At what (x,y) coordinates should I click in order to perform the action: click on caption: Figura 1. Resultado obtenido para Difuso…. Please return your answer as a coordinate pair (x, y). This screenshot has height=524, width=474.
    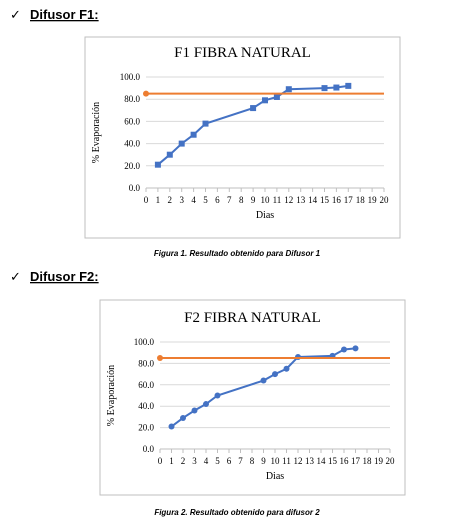
    Looking at the image, I should click on (237, 253).